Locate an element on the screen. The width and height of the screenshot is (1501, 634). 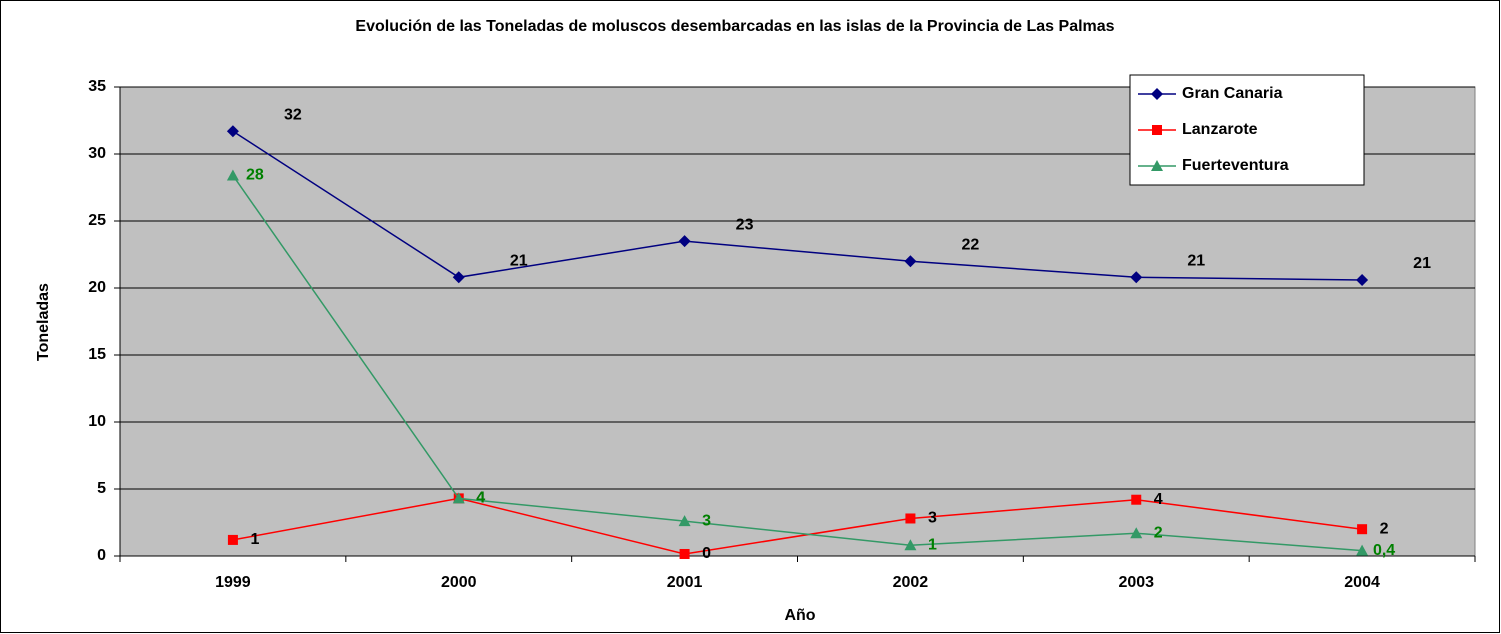
x-tick-label: 2004 is located at coordinates (1362, 582).